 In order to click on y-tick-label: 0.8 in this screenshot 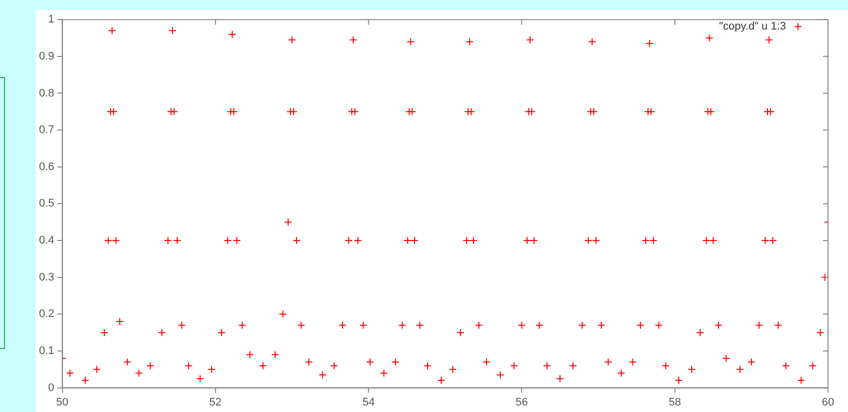, I will do `click(46, 93)`.